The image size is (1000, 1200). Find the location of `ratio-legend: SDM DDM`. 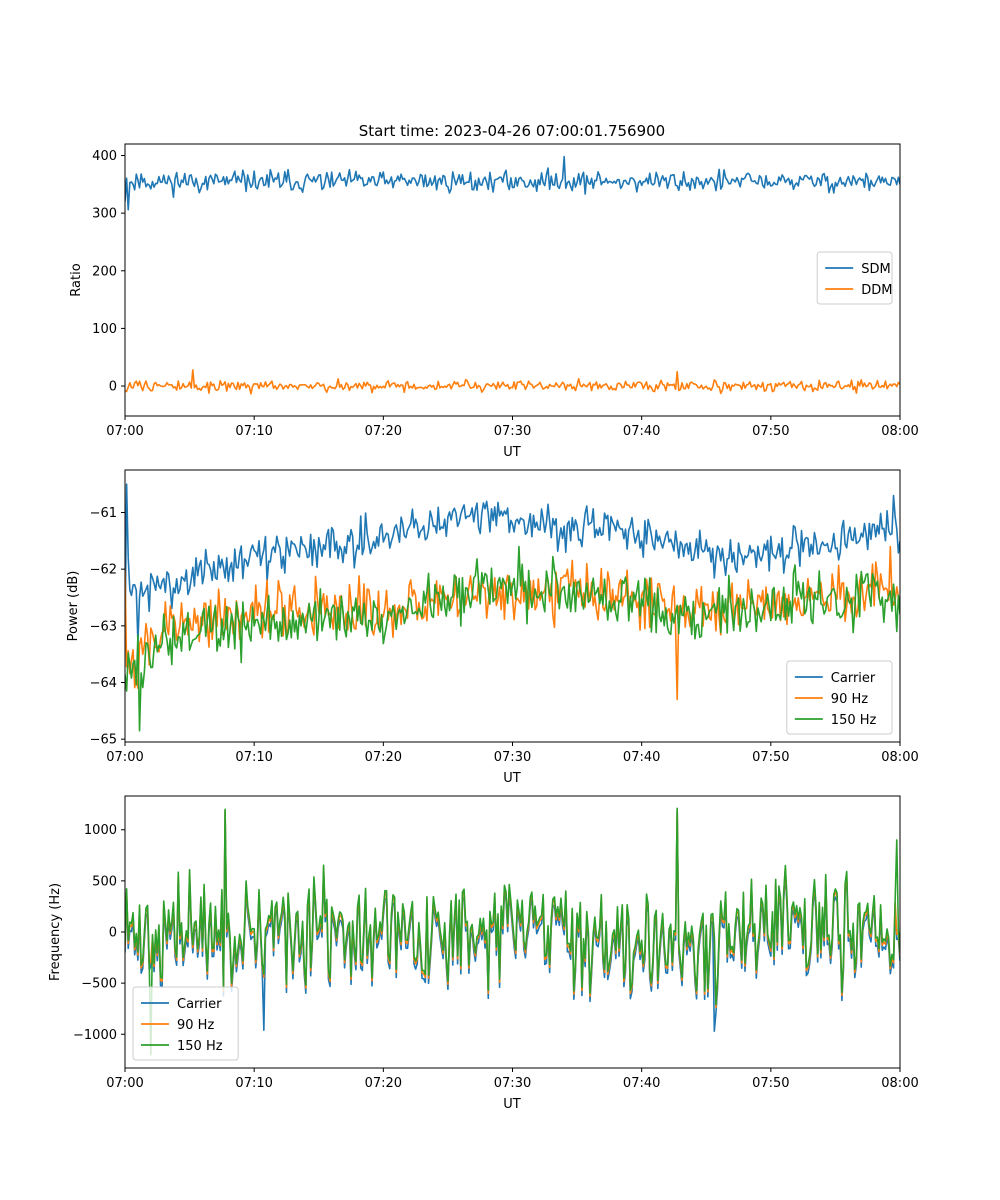

ratio-legend: SDM DDM is located at coordinates (854, 278).